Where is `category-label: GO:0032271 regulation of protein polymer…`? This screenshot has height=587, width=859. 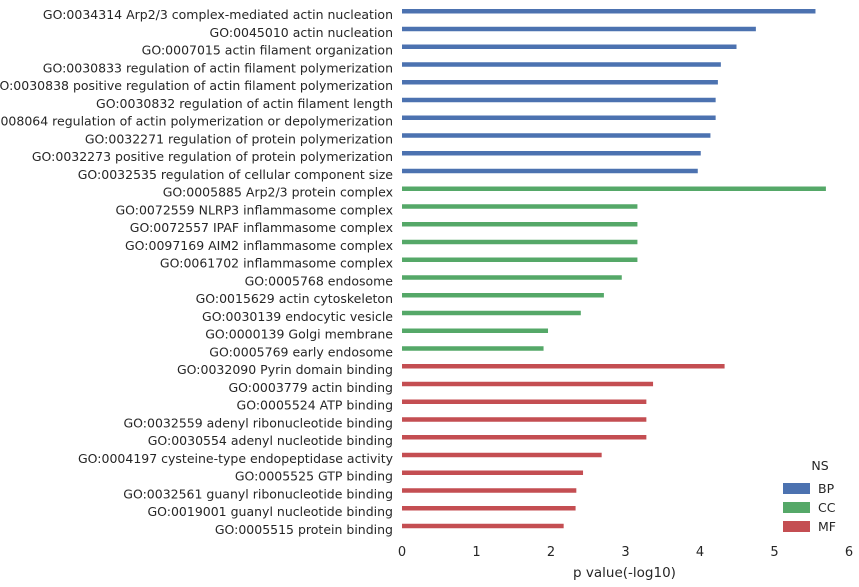 category-label: GO:0032271 regulation of protein polymer… is located at coordinates (239, 138).